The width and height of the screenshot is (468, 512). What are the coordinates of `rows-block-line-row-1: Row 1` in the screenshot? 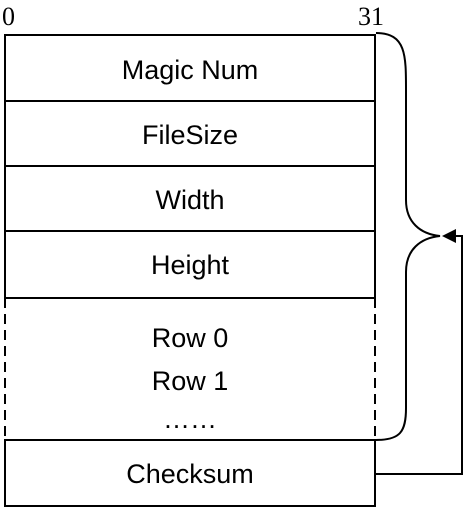 It's located at (190, 381).